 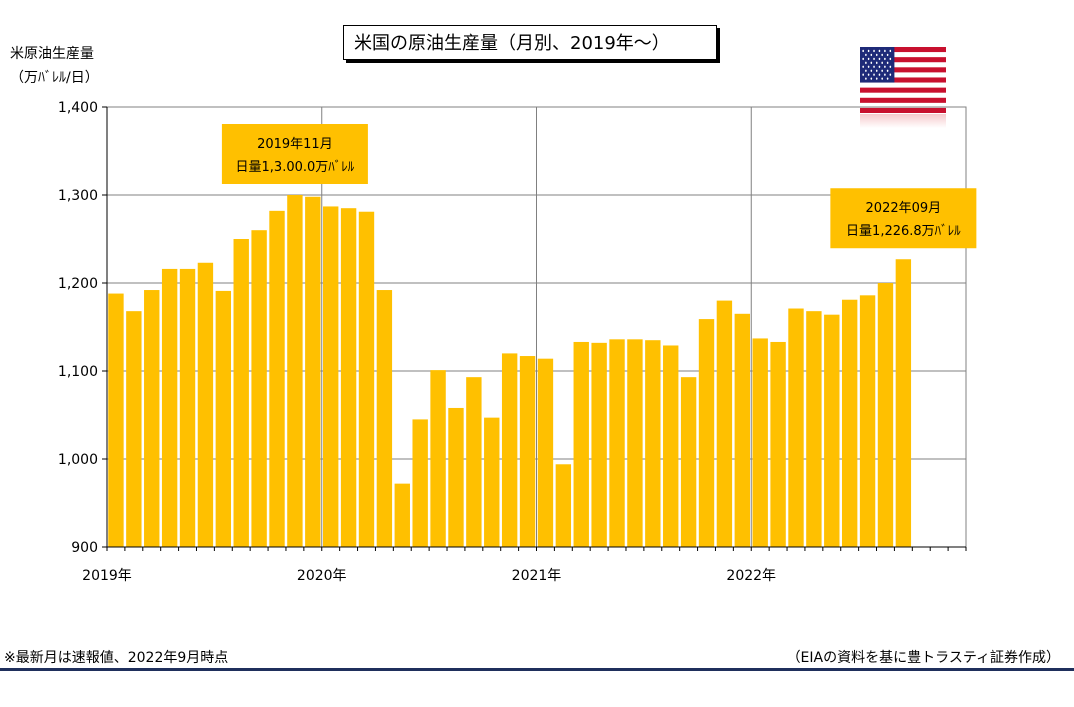 What do you see at coordinates (903, 121) in the screenshot?
I see `flag-reflection` at bounding box center [903, 121].